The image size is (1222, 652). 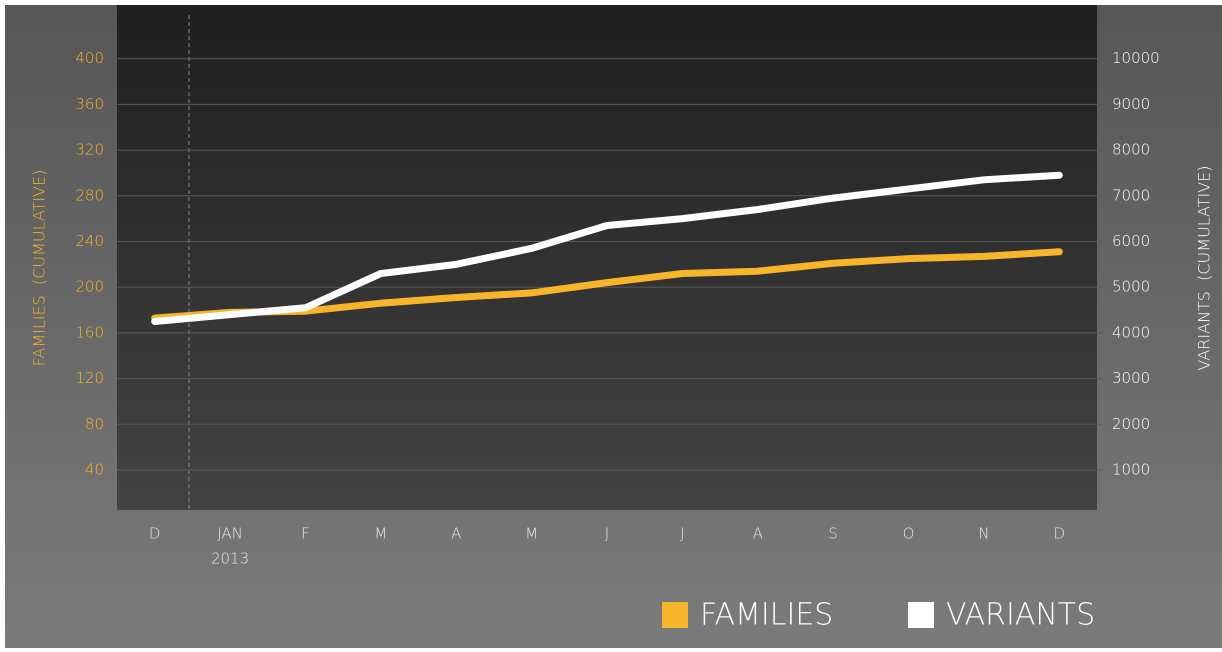 What do you see at coordinates (1131, 150) in the screenshot?
I see `y2-tick-label: 8000` at bounding box center [1131, 150].